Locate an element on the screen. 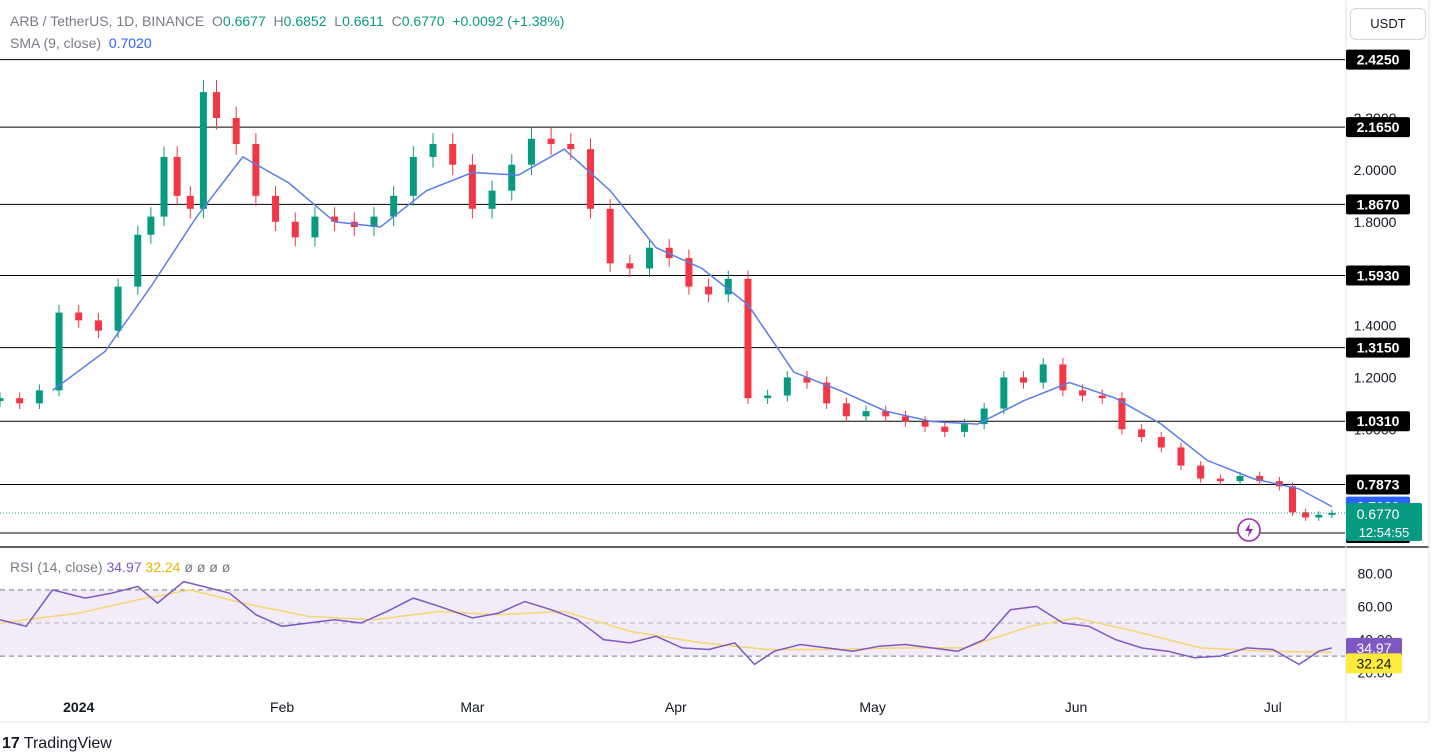  level-label: 1.5930 is located at coordinates (1378, 275).